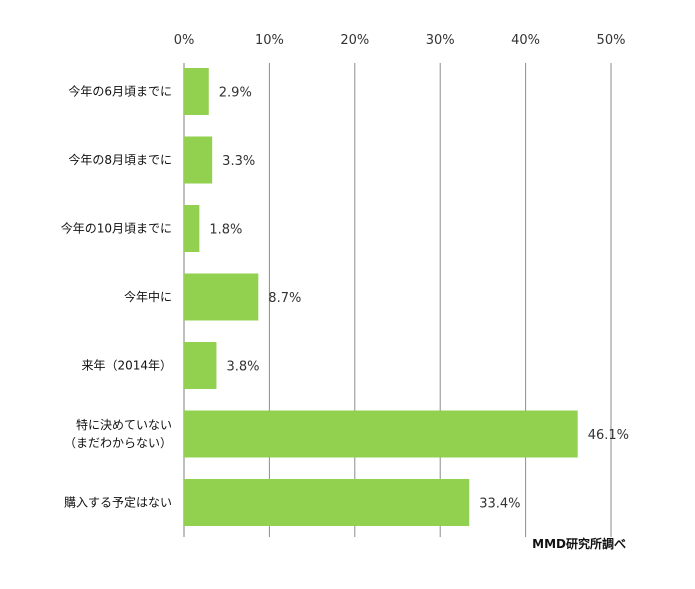  Describe the element at coordinates (242, 367) in the screenshot. I see `data-label: 3.8%` at that location.